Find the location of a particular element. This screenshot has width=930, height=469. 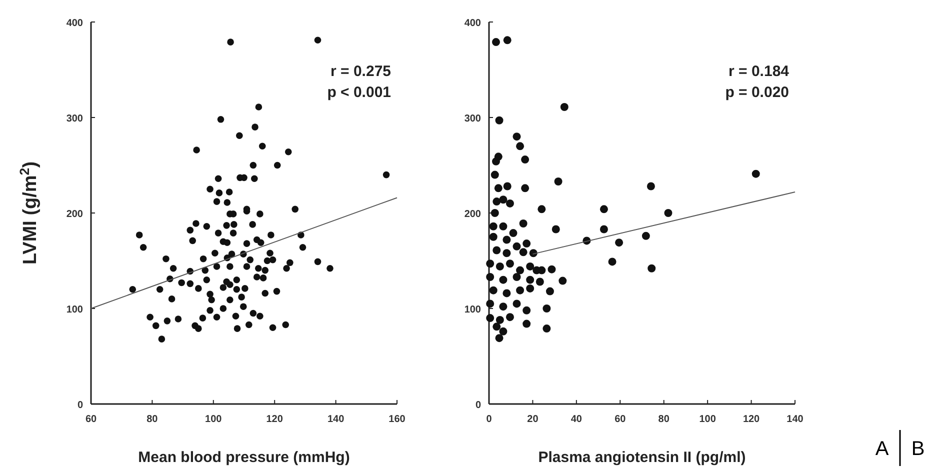

annotation: p < 0.001 is located at coordinates (359, 92).